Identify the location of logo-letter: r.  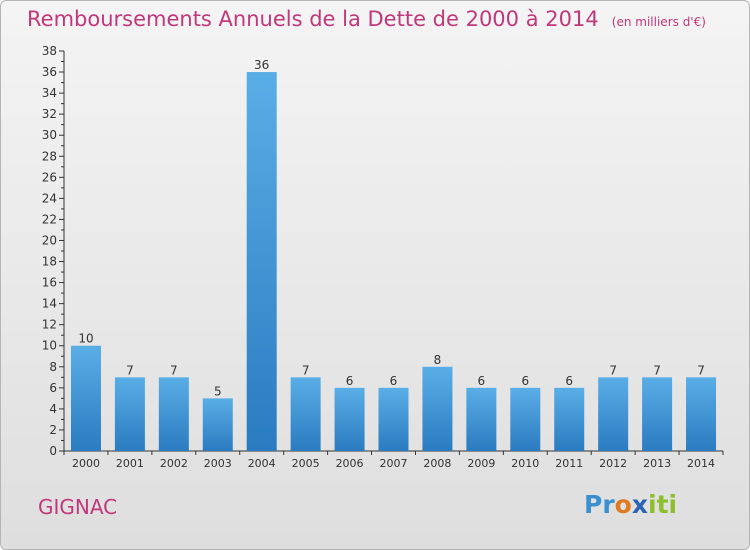
(608, 504).